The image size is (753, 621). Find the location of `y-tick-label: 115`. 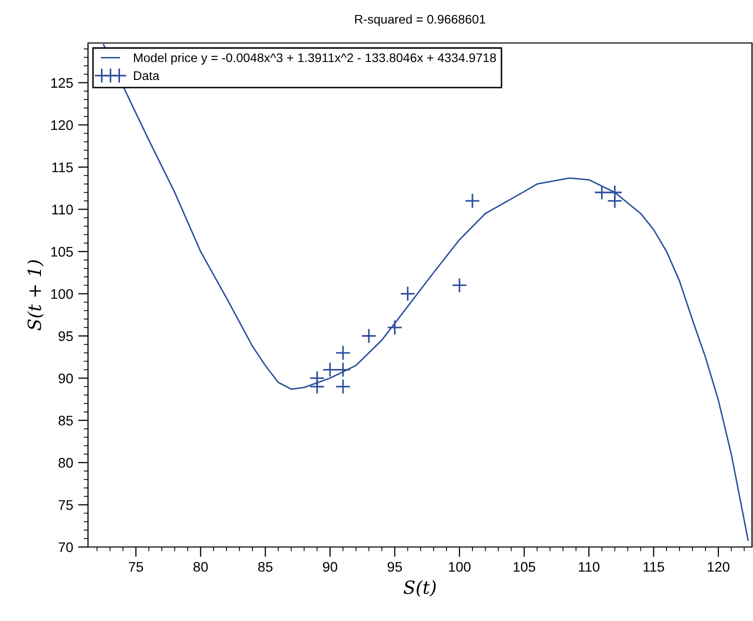

y-tick-label: 115 is located at coordinates (62, 167).